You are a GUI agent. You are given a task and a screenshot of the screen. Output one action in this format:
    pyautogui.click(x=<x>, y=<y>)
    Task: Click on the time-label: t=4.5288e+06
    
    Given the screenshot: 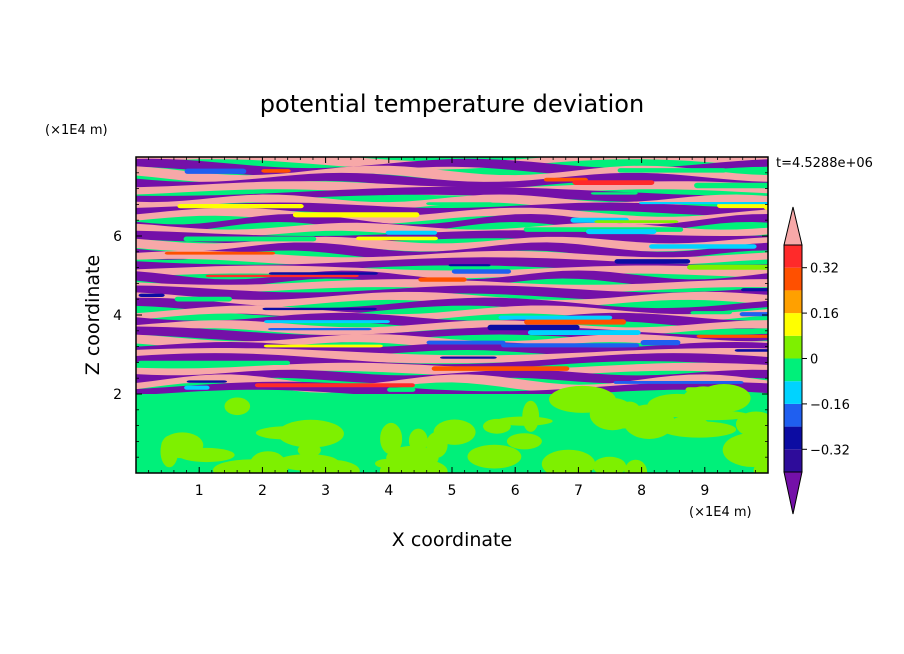 What is the action you would take?
    pyautogui.click(x=824, y=163)
    